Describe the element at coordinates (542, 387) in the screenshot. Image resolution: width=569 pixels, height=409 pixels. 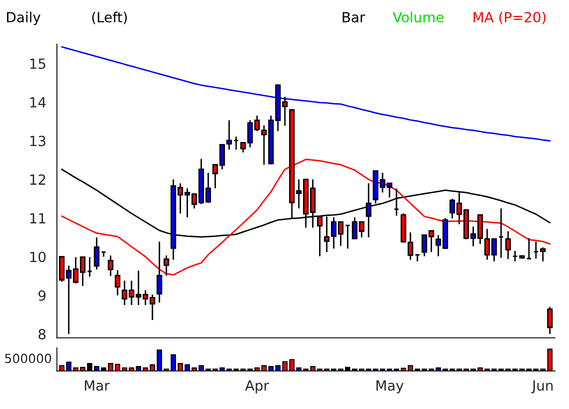
I see `x-tick-label: Jun` at that location.